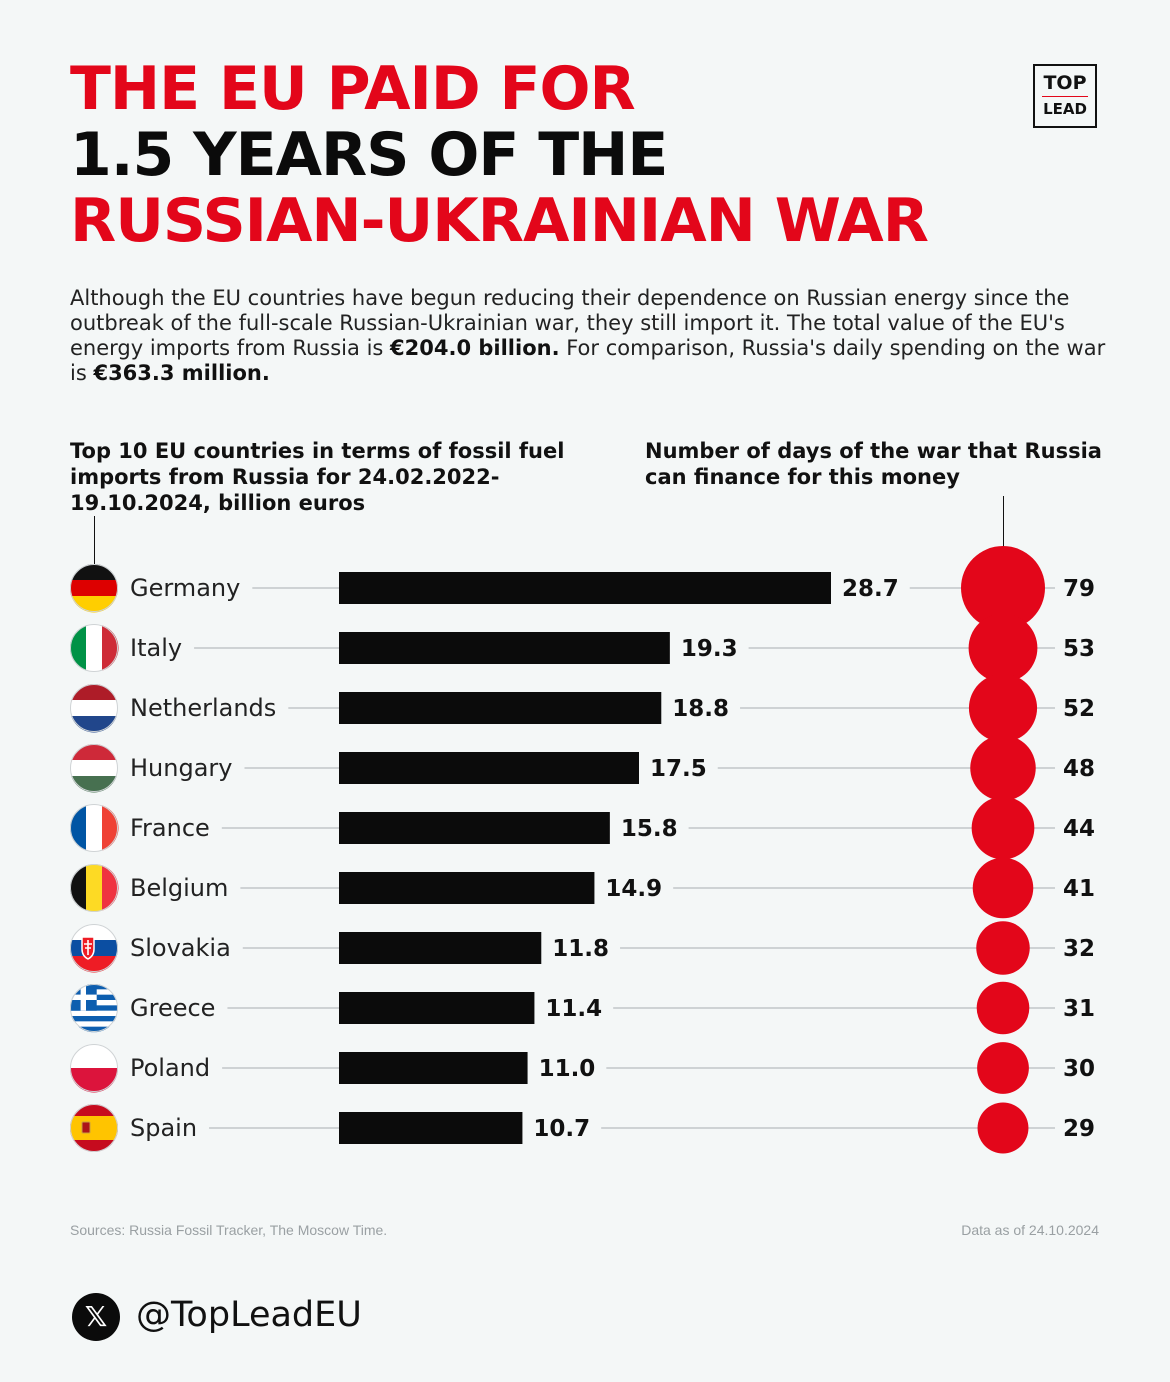 Image resolution: width=1170 pixels, height=1382 pixels. What do you see at coordinates (1065, 83) in the screenshot?
I see `logo-top-text: TOP` at bounding box center [1065, 83].